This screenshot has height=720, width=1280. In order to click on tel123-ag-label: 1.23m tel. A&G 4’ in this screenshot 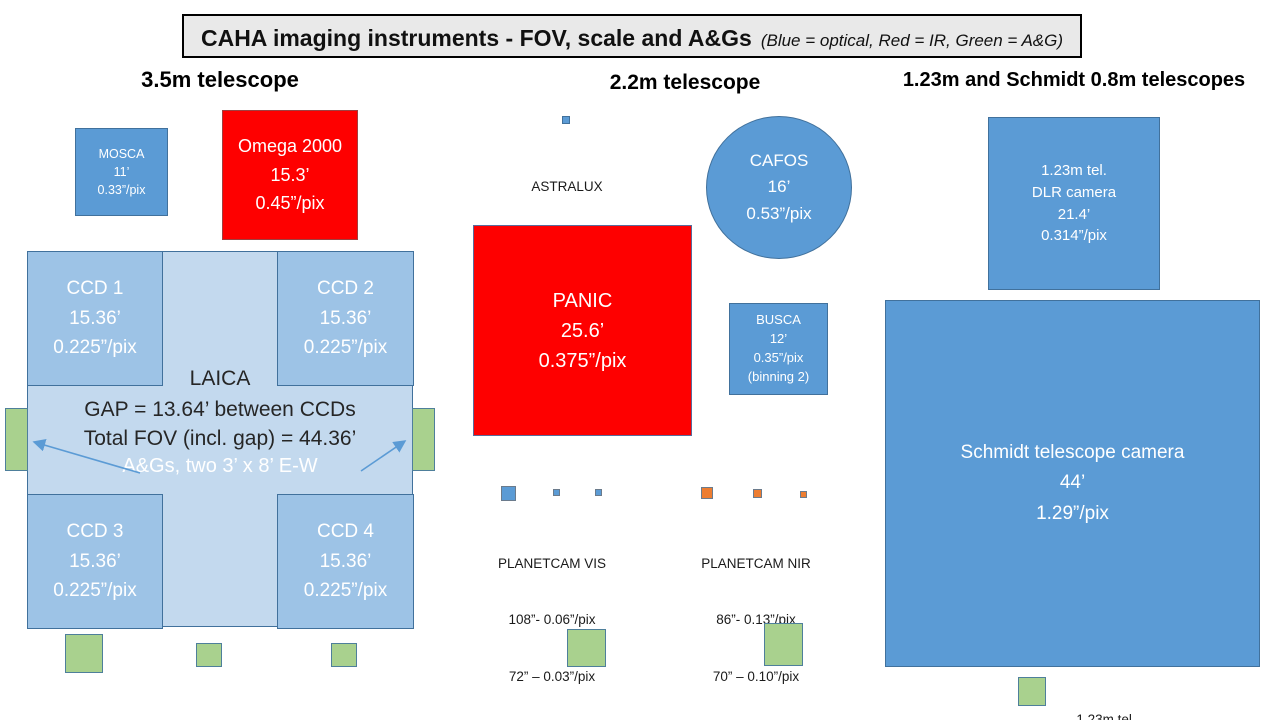, I will do `click(1106, 697)`.